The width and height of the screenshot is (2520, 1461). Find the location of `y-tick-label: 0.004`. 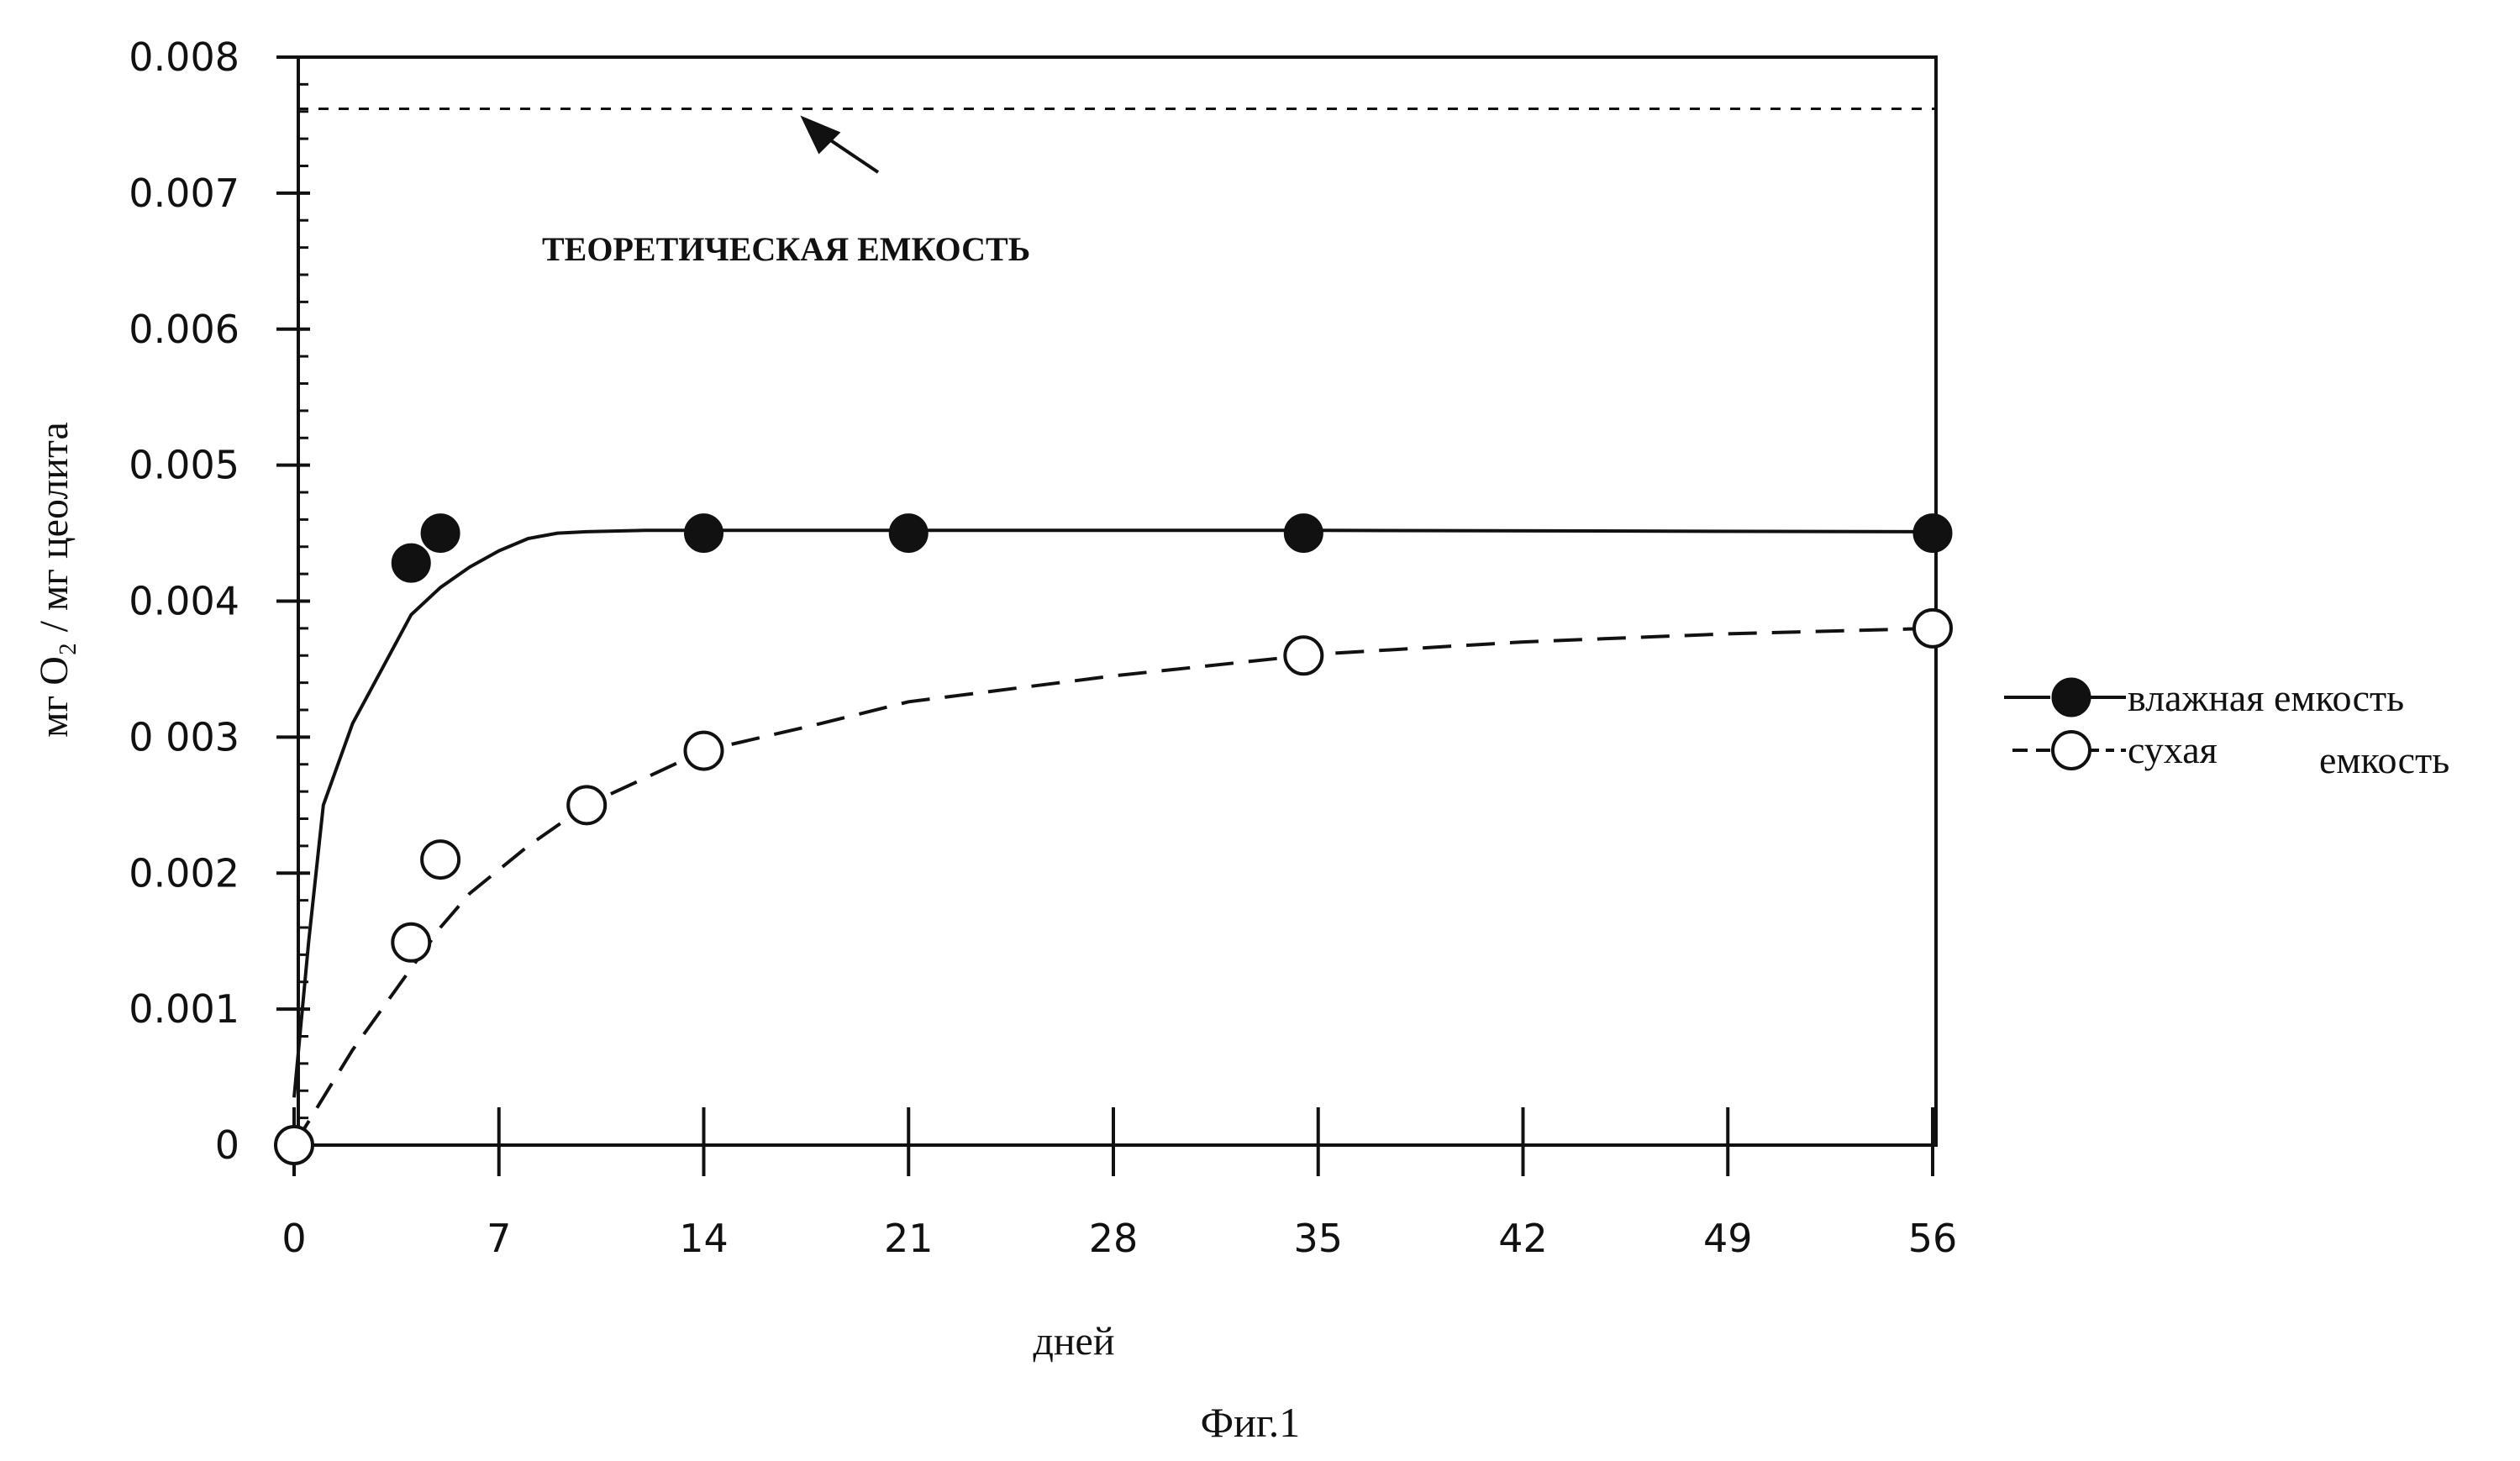

y-tick-label: 0.004 is located at coordinates (184, 601).